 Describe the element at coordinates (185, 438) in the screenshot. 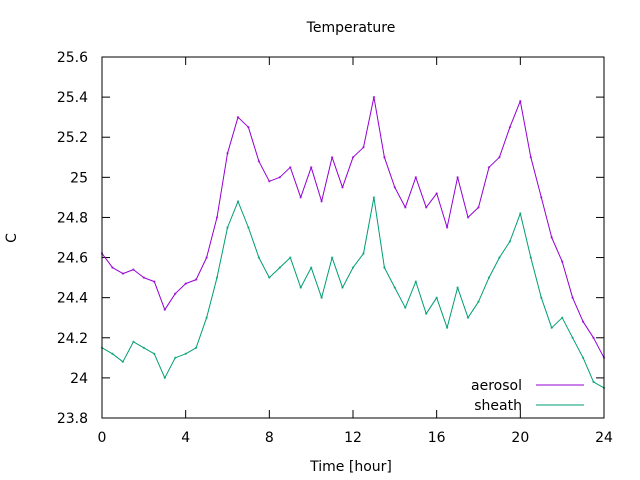

I see `x-tick-label: 4` at that location.